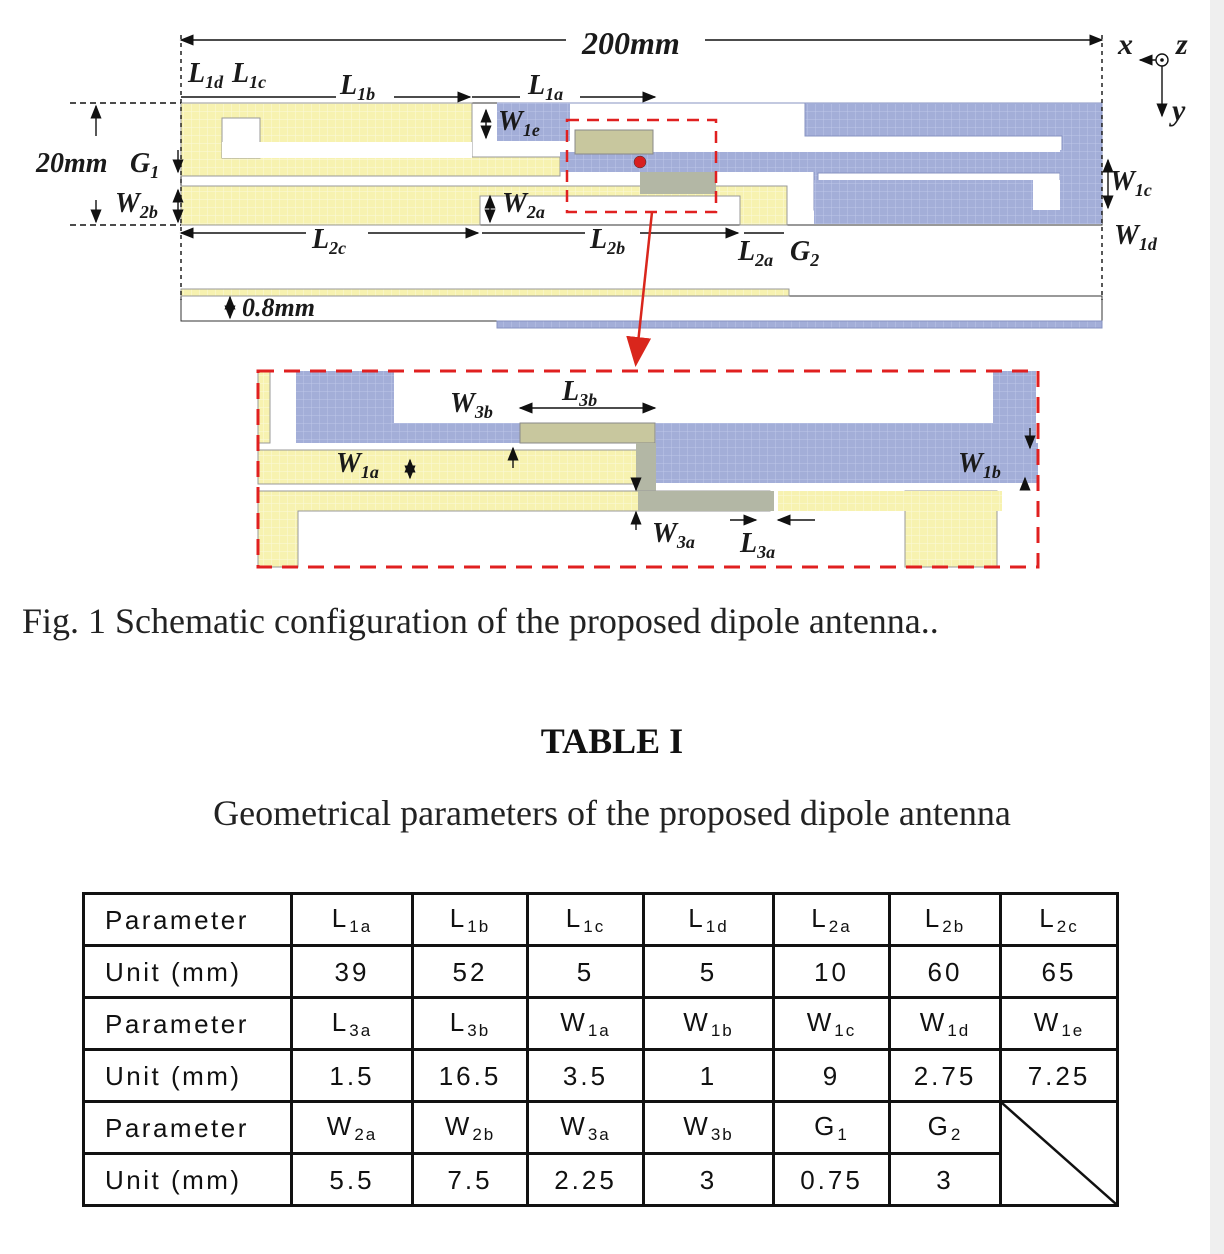  I want to click on top-arm-lower, so click(484, 205).